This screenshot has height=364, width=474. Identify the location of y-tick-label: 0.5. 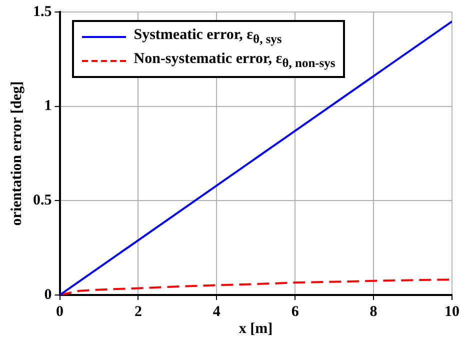
(42, 200).